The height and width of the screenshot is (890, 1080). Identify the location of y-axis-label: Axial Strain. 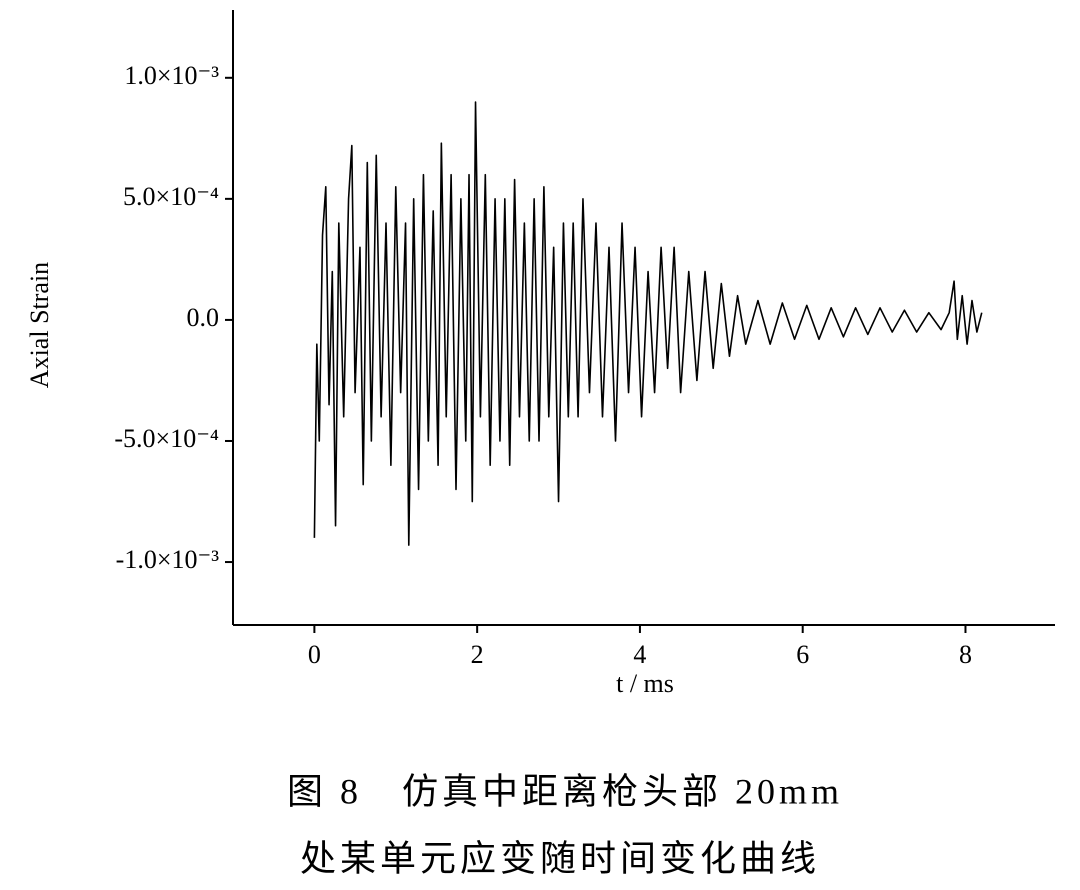
(39, 325).